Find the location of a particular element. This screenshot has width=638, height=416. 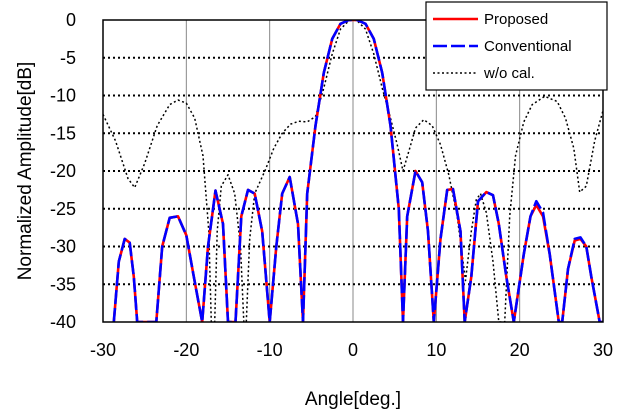

y-tick-label: 0 is located at coordinates (71, 20).